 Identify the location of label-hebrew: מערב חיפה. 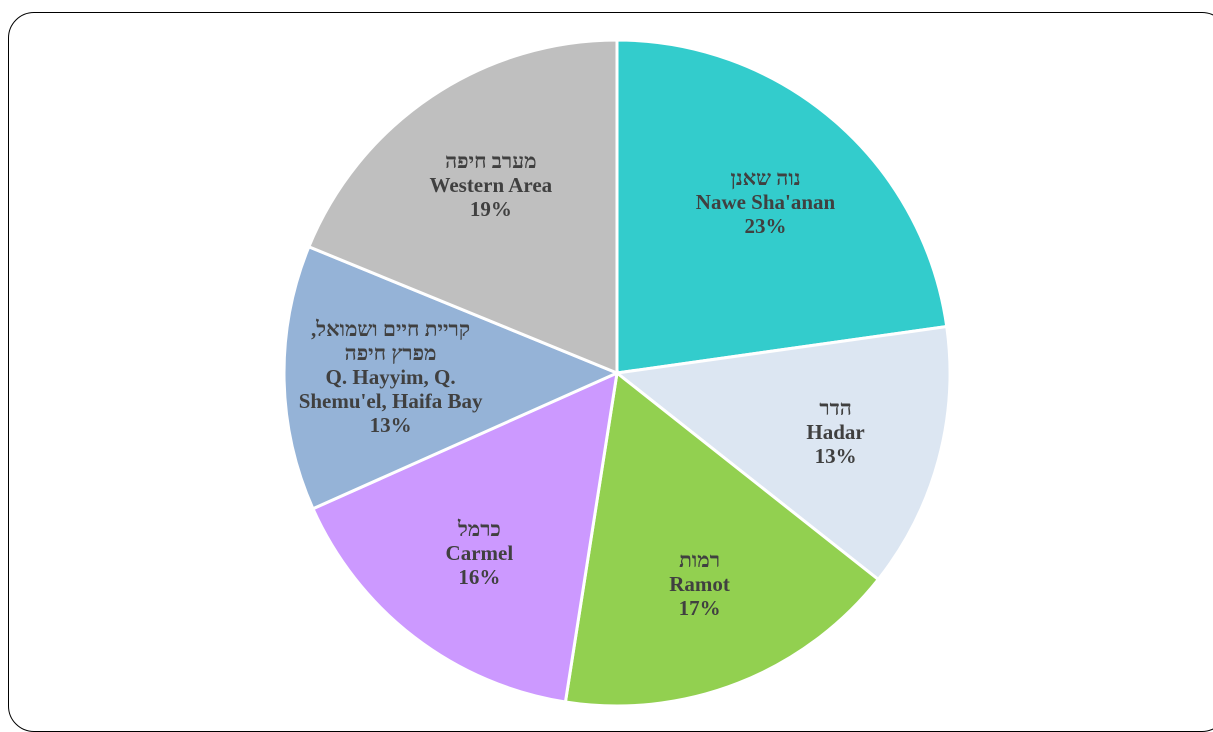
(491, 160).